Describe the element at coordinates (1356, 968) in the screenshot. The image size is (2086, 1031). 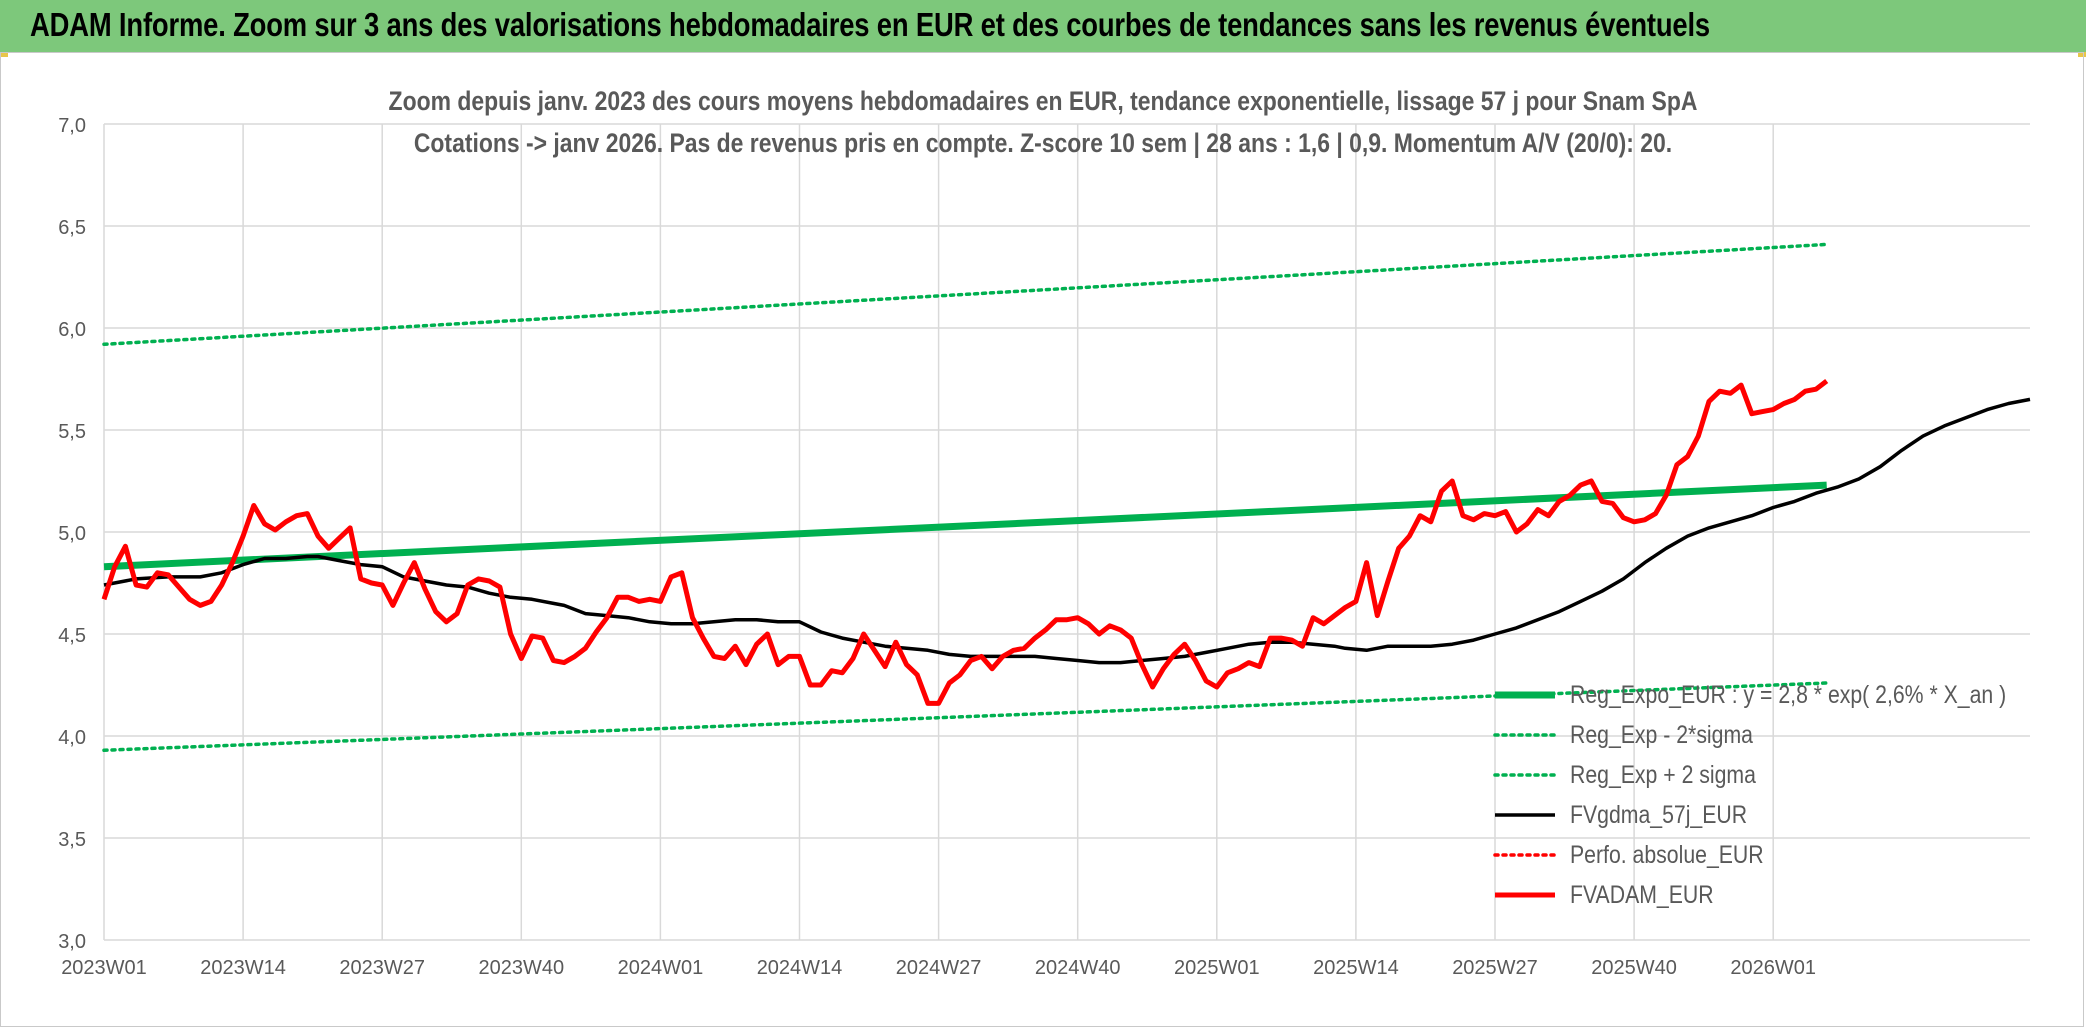
I see `x-tick-label: 2025W14` at that location.